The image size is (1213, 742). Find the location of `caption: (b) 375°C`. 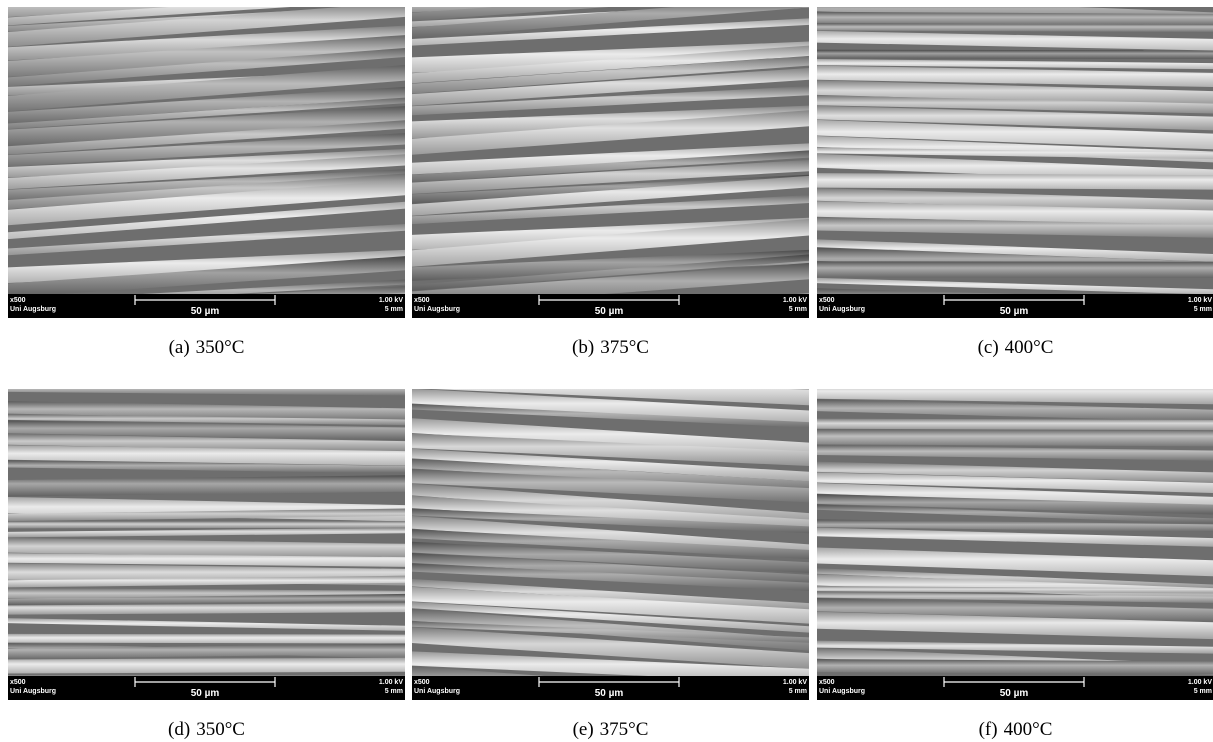

caption: (b) 375°C is located at coordinates (610, 347).